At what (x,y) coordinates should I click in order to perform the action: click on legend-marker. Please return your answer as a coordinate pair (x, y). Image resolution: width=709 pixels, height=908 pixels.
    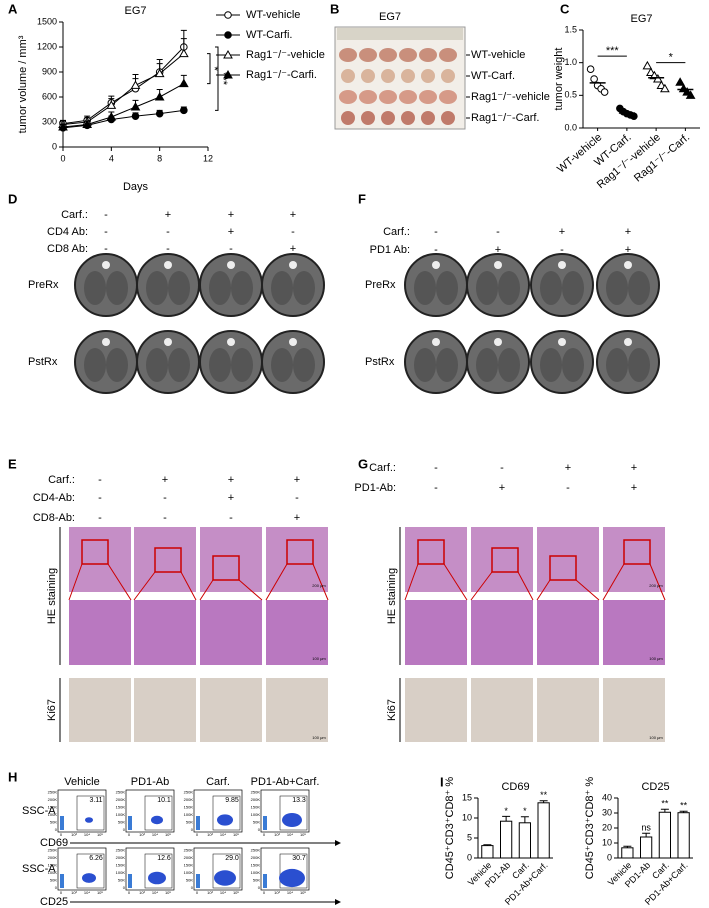
    Looking at the image, I should click on (228, 74).